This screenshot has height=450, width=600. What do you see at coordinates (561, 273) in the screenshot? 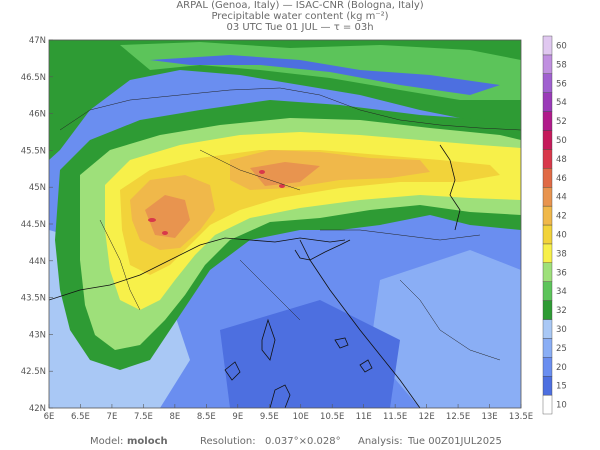
I see `colorbar-label: 36` at bounding box center [561, 273].